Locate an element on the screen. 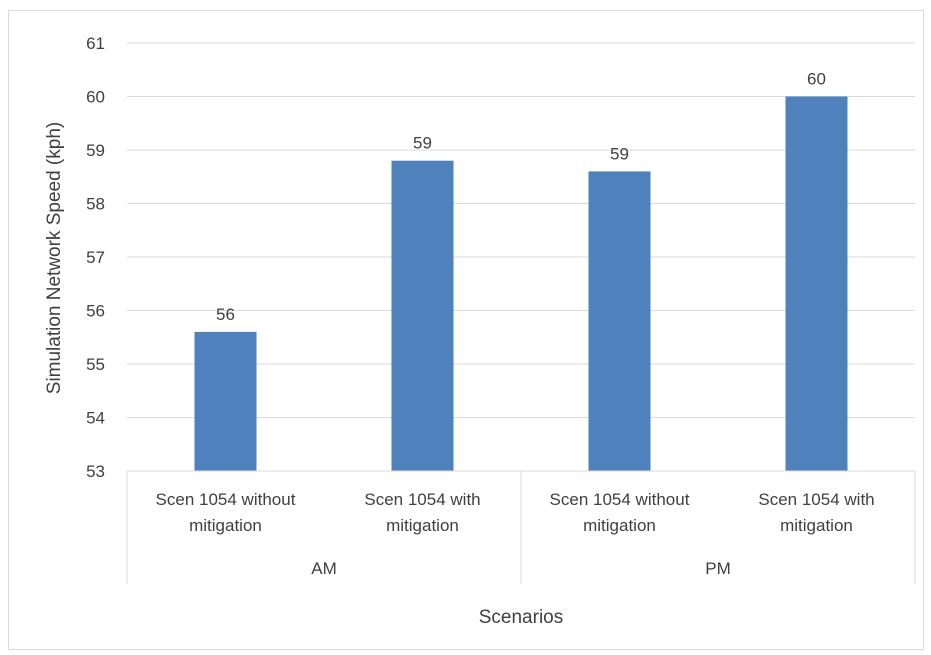 This screenshot has height=655, width=931. x-group-label: PM is located at coordinates (718, 568).